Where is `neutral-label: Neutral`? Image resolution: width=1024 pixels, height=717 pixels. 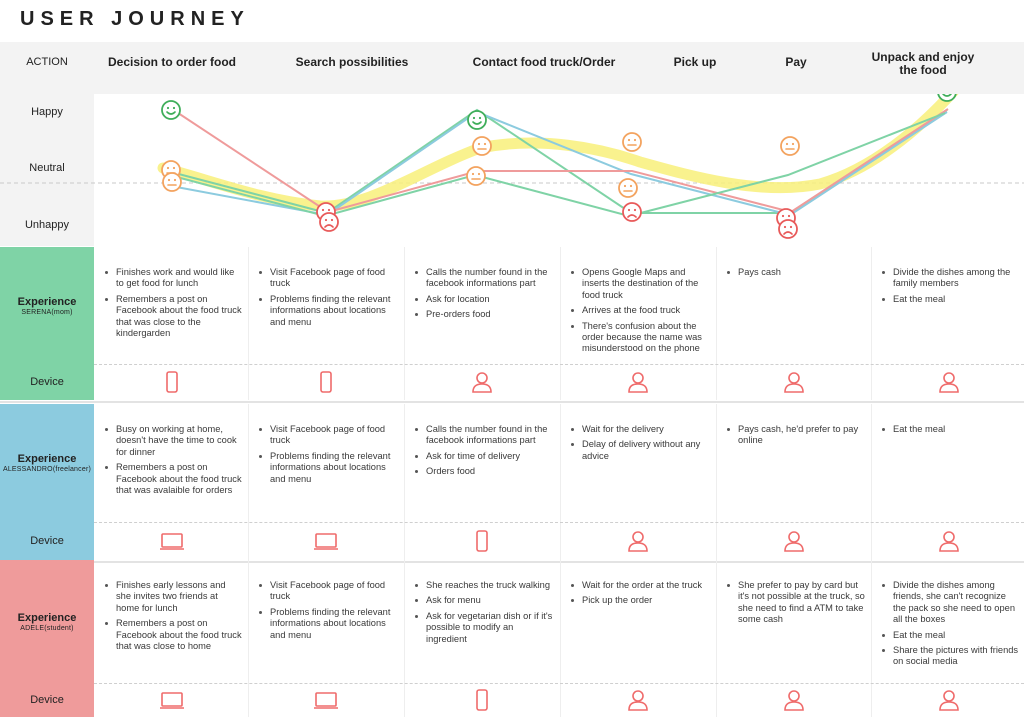 neutral-label: Neutral is located at coordinates (47, 168).